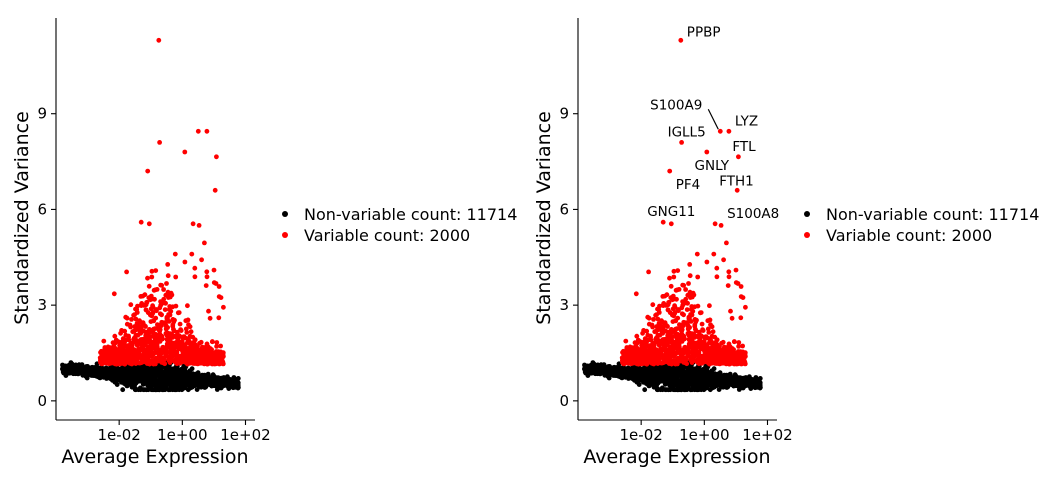 This screenshot has height=497, width=1058. I want to click on legend-label-non-variable: Non-variable count: 11714, so click(410, 214).